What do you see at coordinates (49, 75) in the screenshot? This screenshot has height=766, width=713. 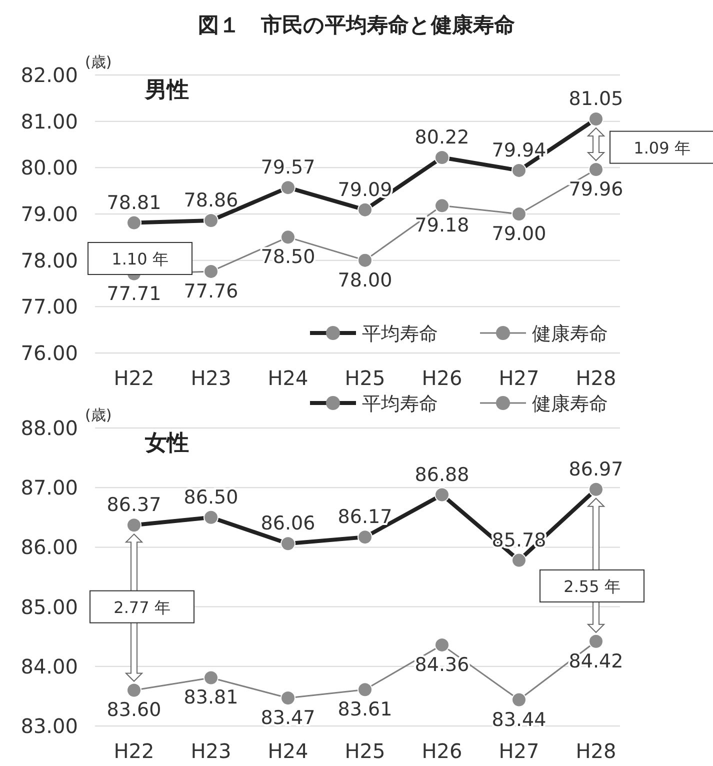 I see `y-tick-label: 82.00` at bounding box center [49, 75].